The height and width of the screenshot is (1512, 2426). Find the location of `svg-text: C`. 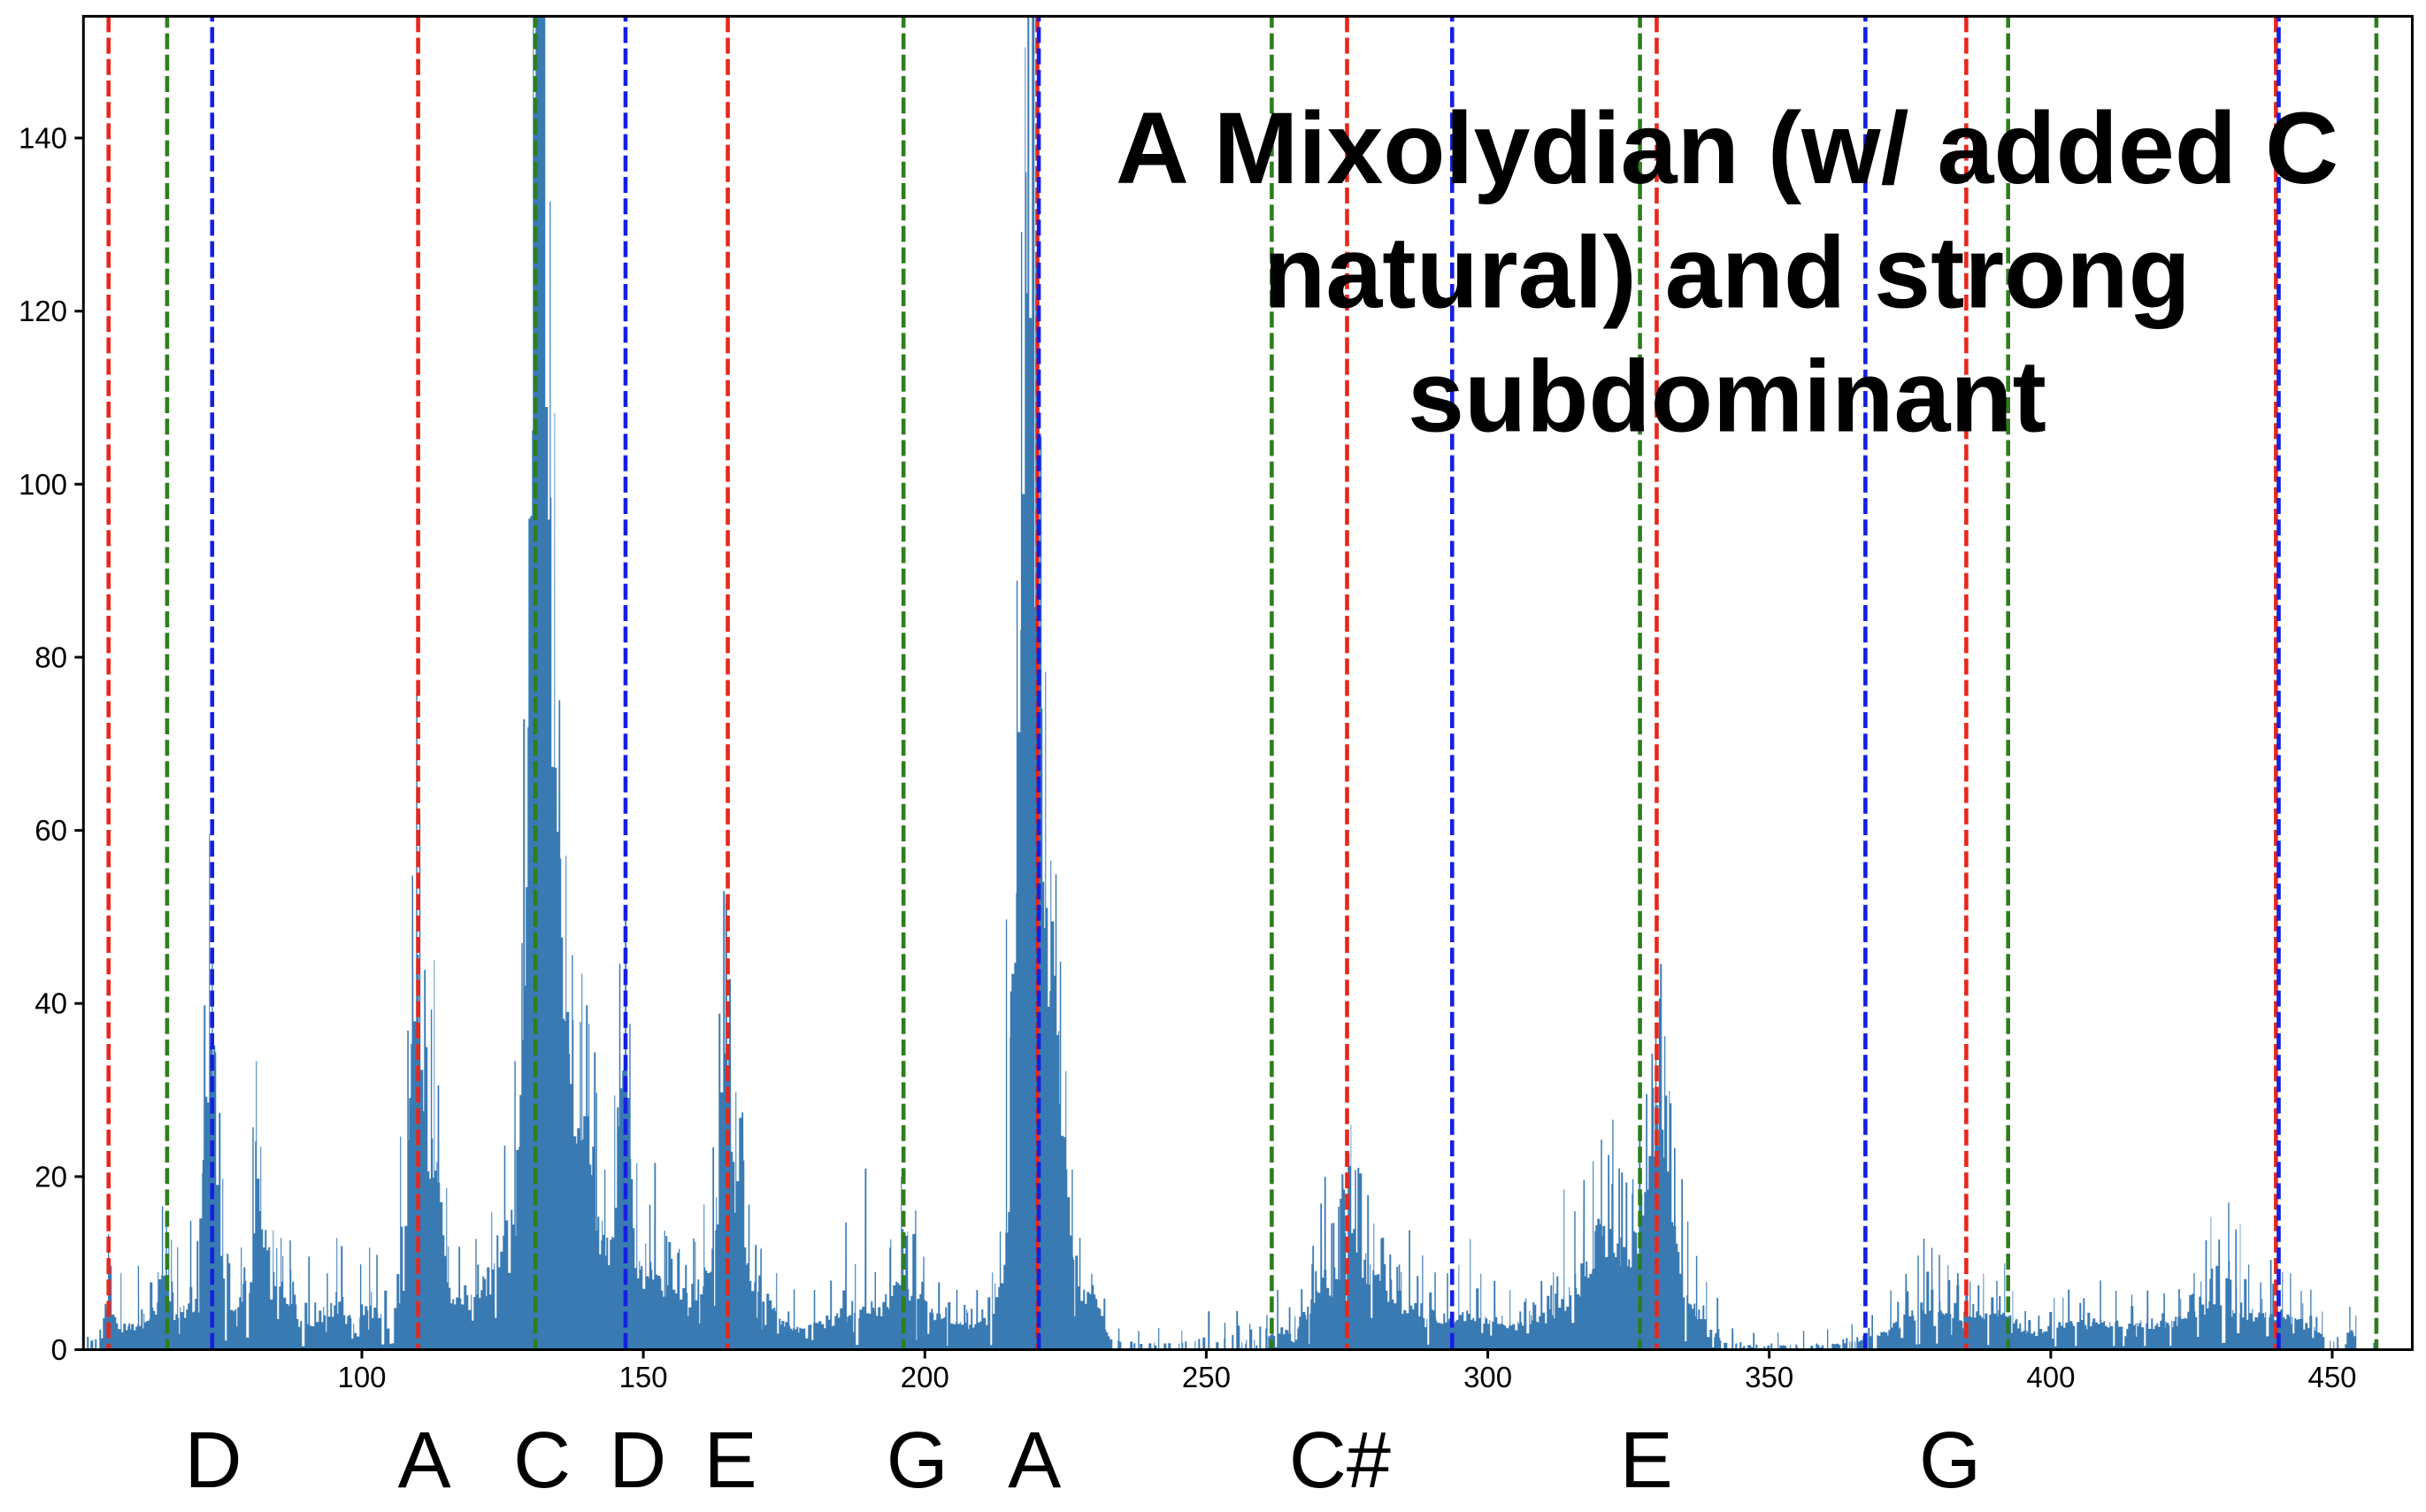

svg-text: C is located at coordinates (542, 1460).